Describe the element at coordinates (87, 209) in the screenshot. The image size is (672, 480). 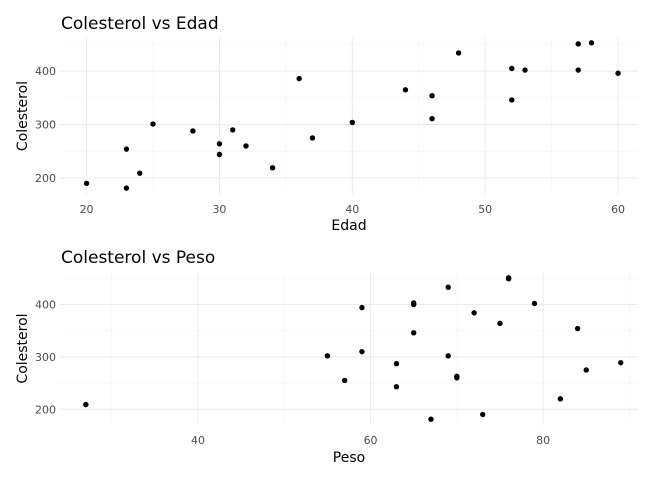
I see `x-tick-label: 20` at that location.